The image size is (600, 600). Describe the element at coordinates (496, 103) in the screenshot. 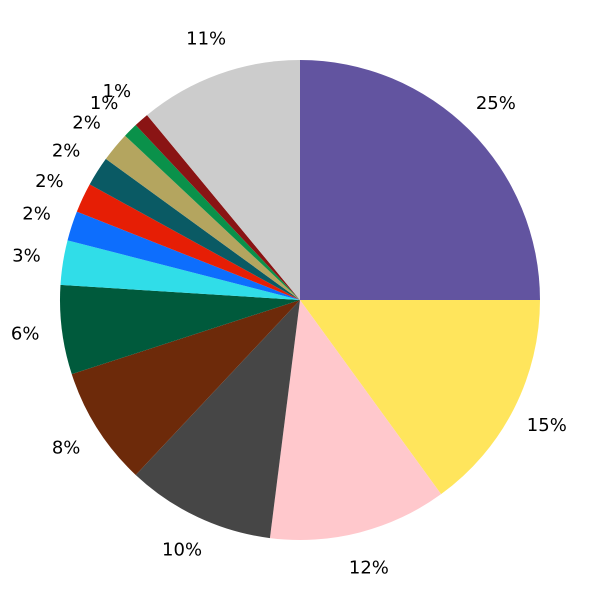

I see `data-label: 25%` at that location.